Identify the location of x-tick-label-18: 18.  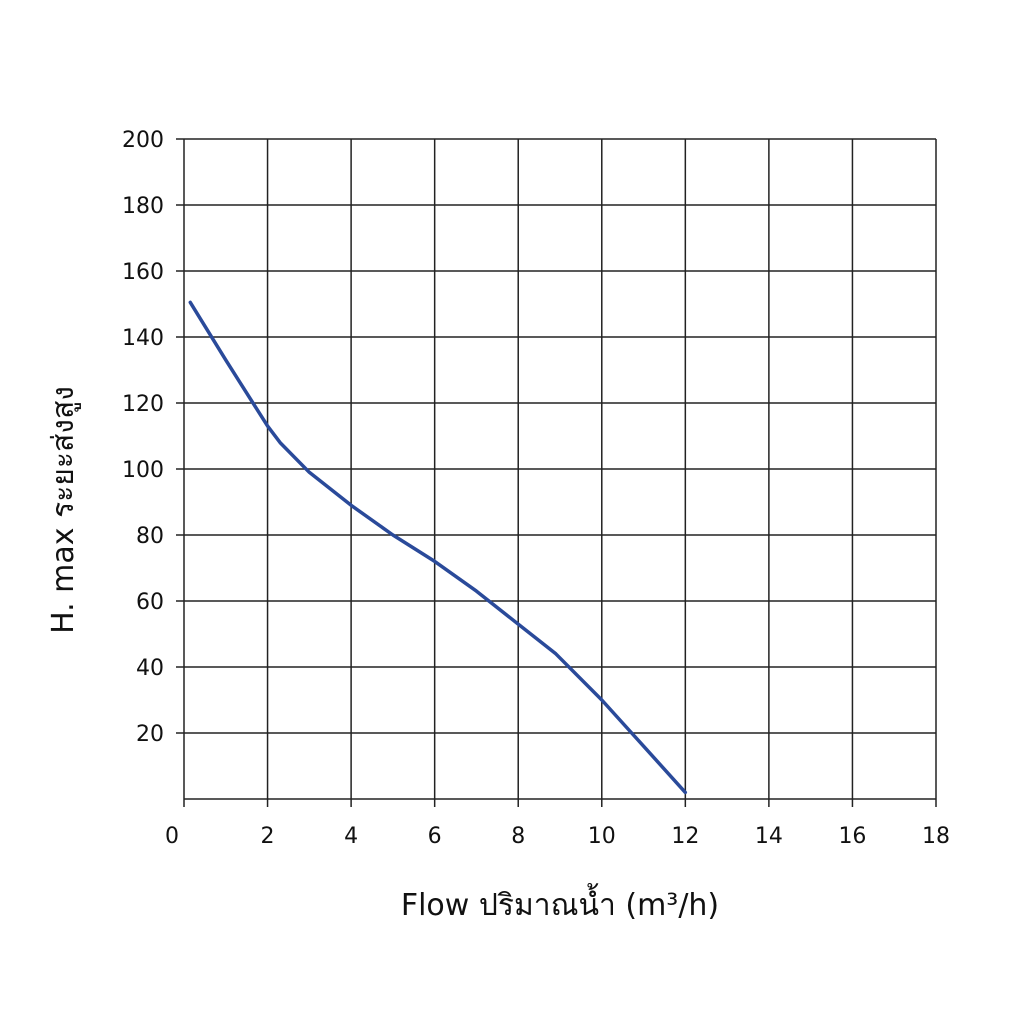
(936, 836).